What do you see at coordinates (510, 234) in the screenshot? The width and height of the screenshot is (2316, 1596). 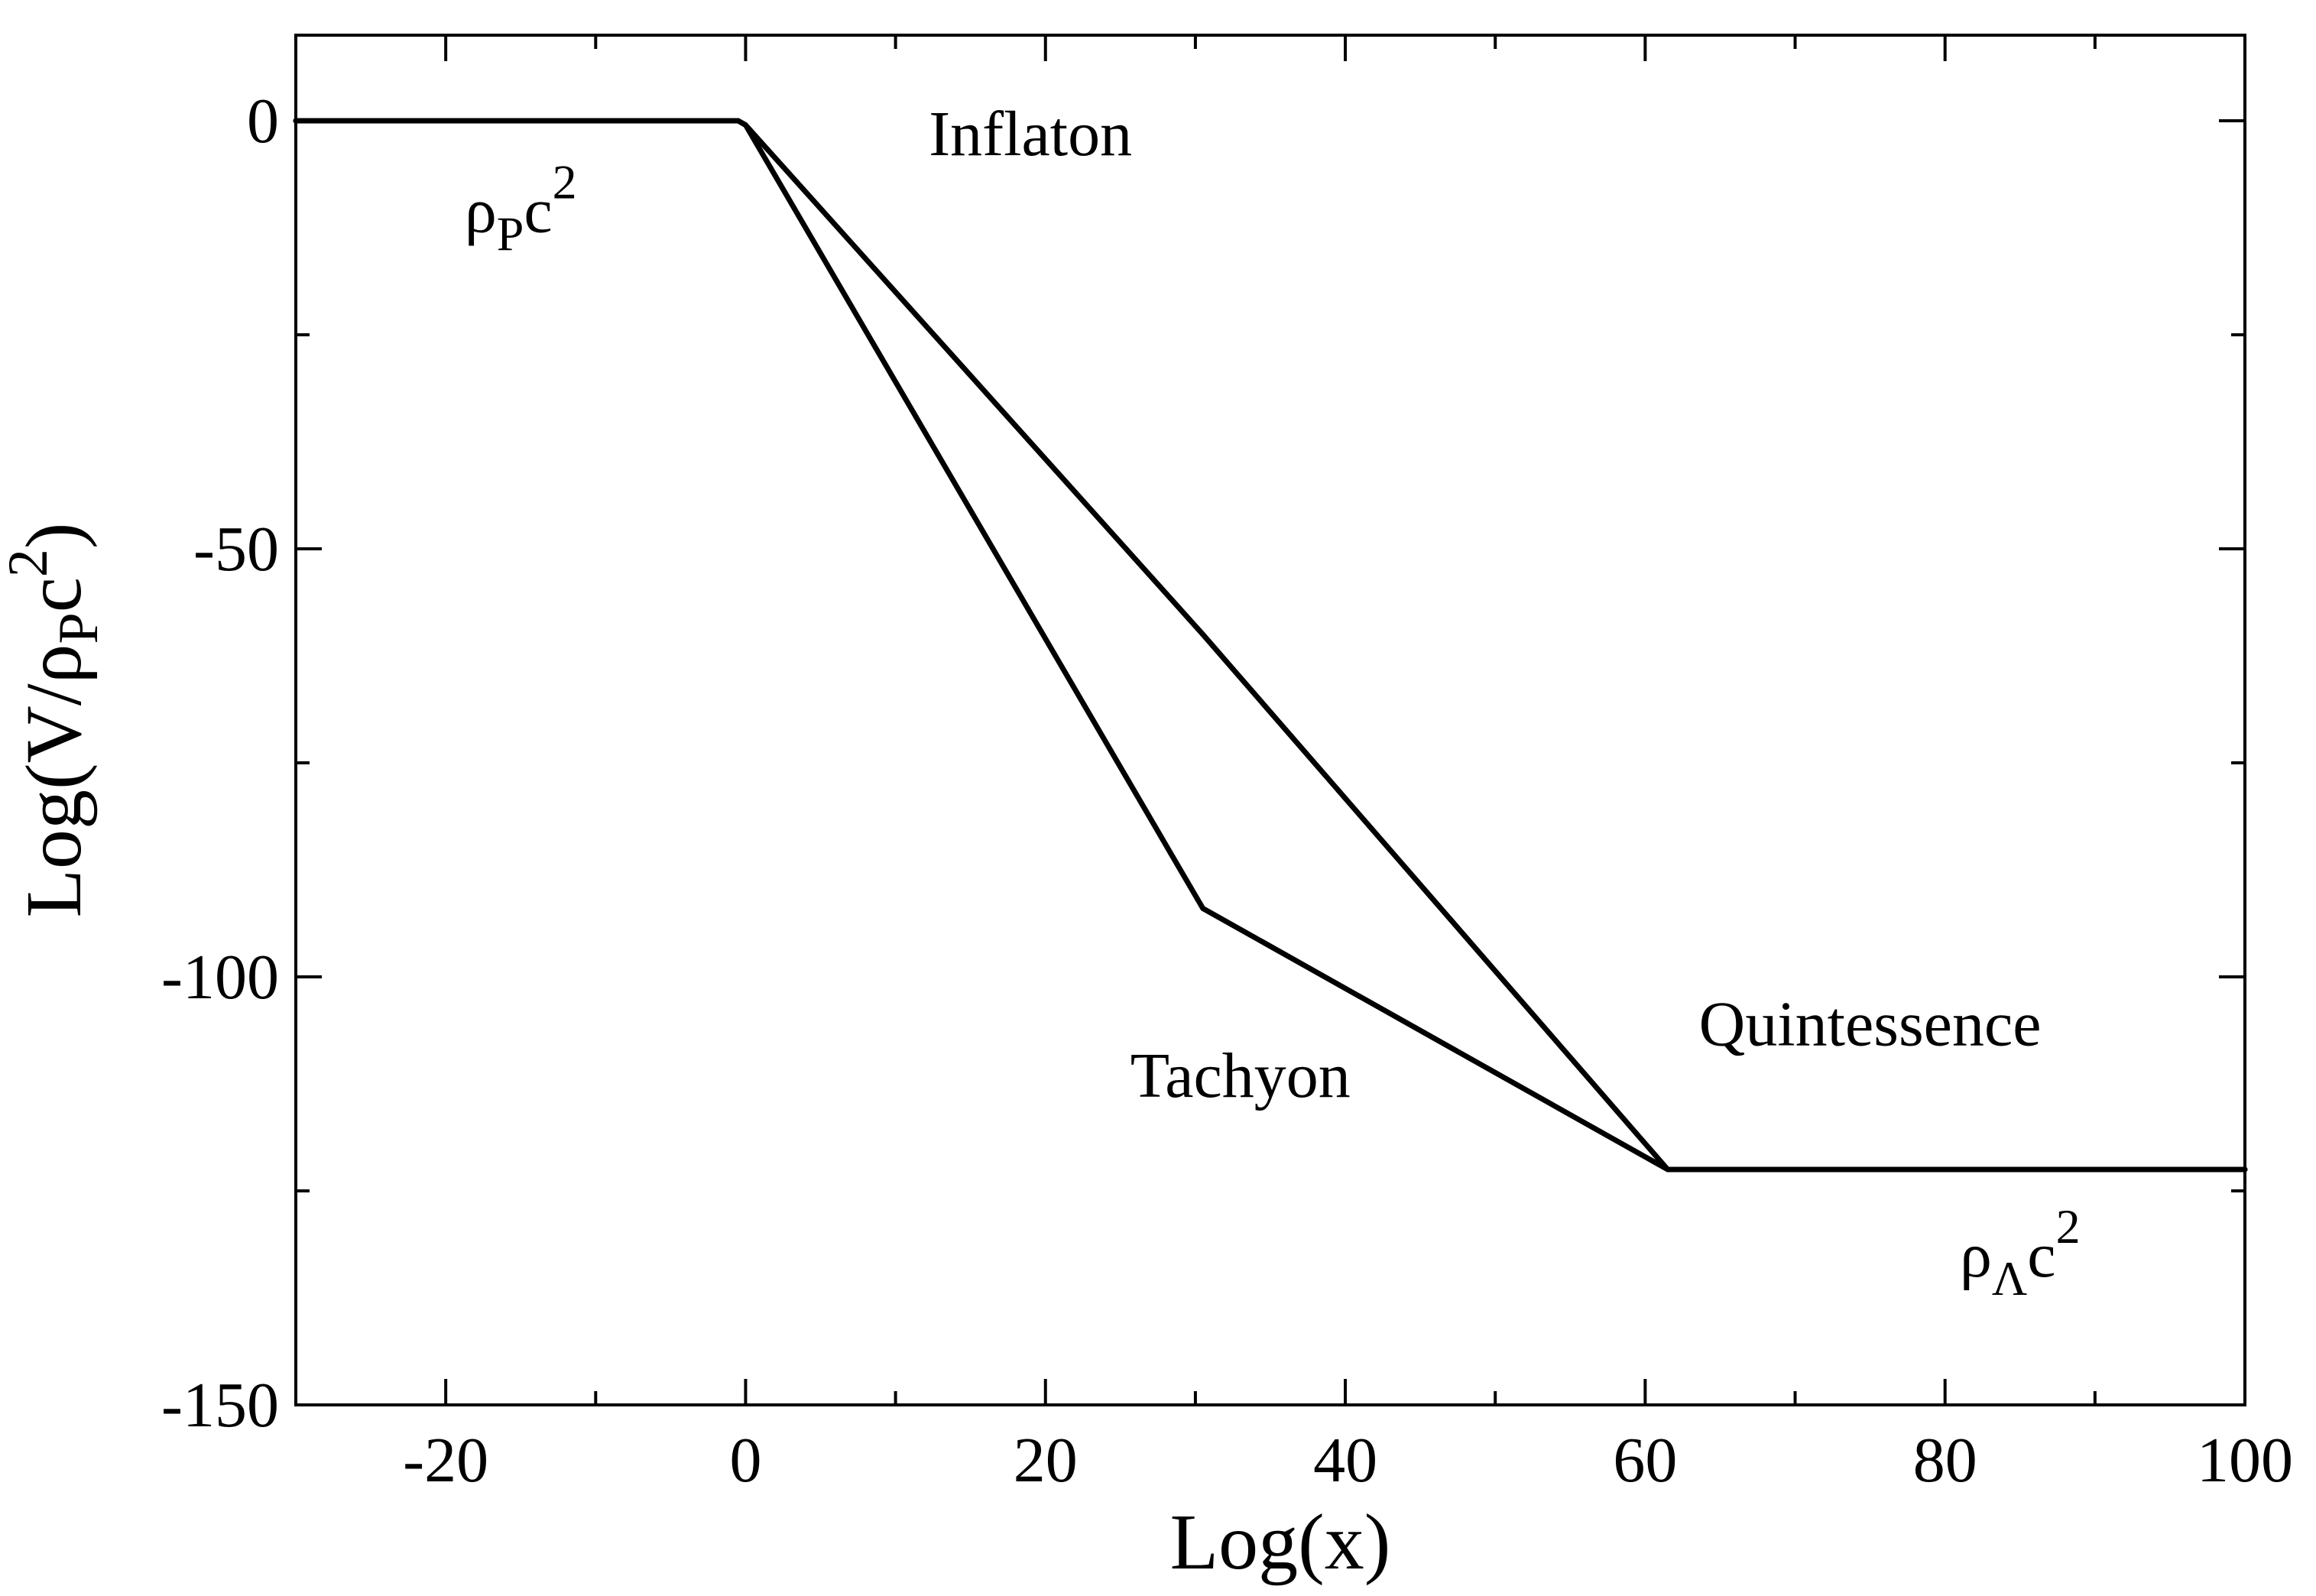 I see `annotation-part: P` at bounding box center [510, 234].